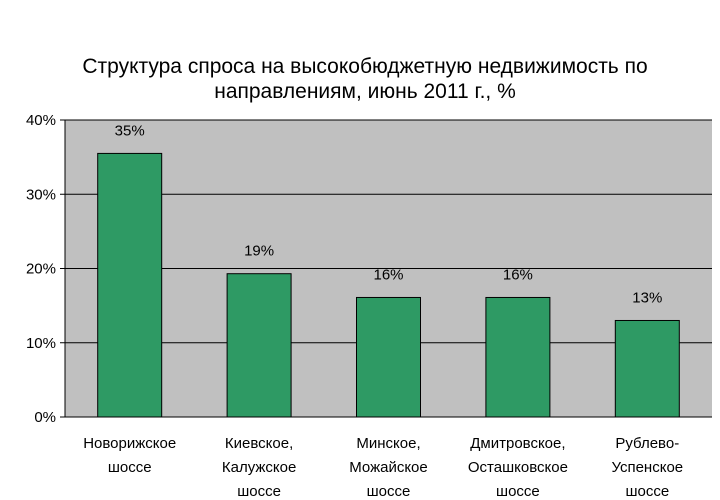 Image resolution: width=720 pixels, height=500 pixels. I want to click on category-label: Дмитровское,, so click(517, 443).